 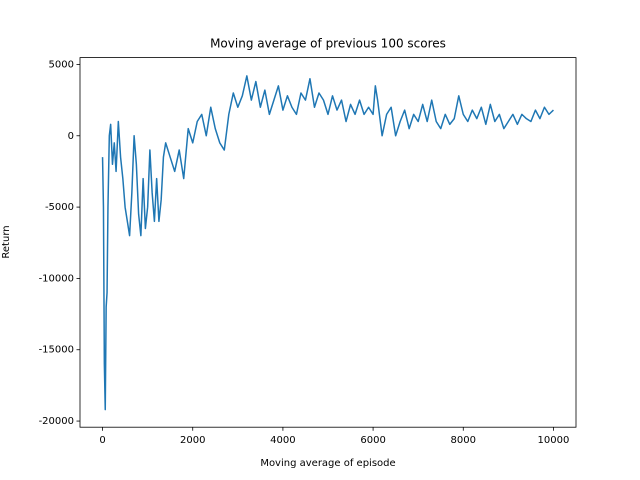 I want to click on y-axis-label: Return, so click(x=6, y=241).